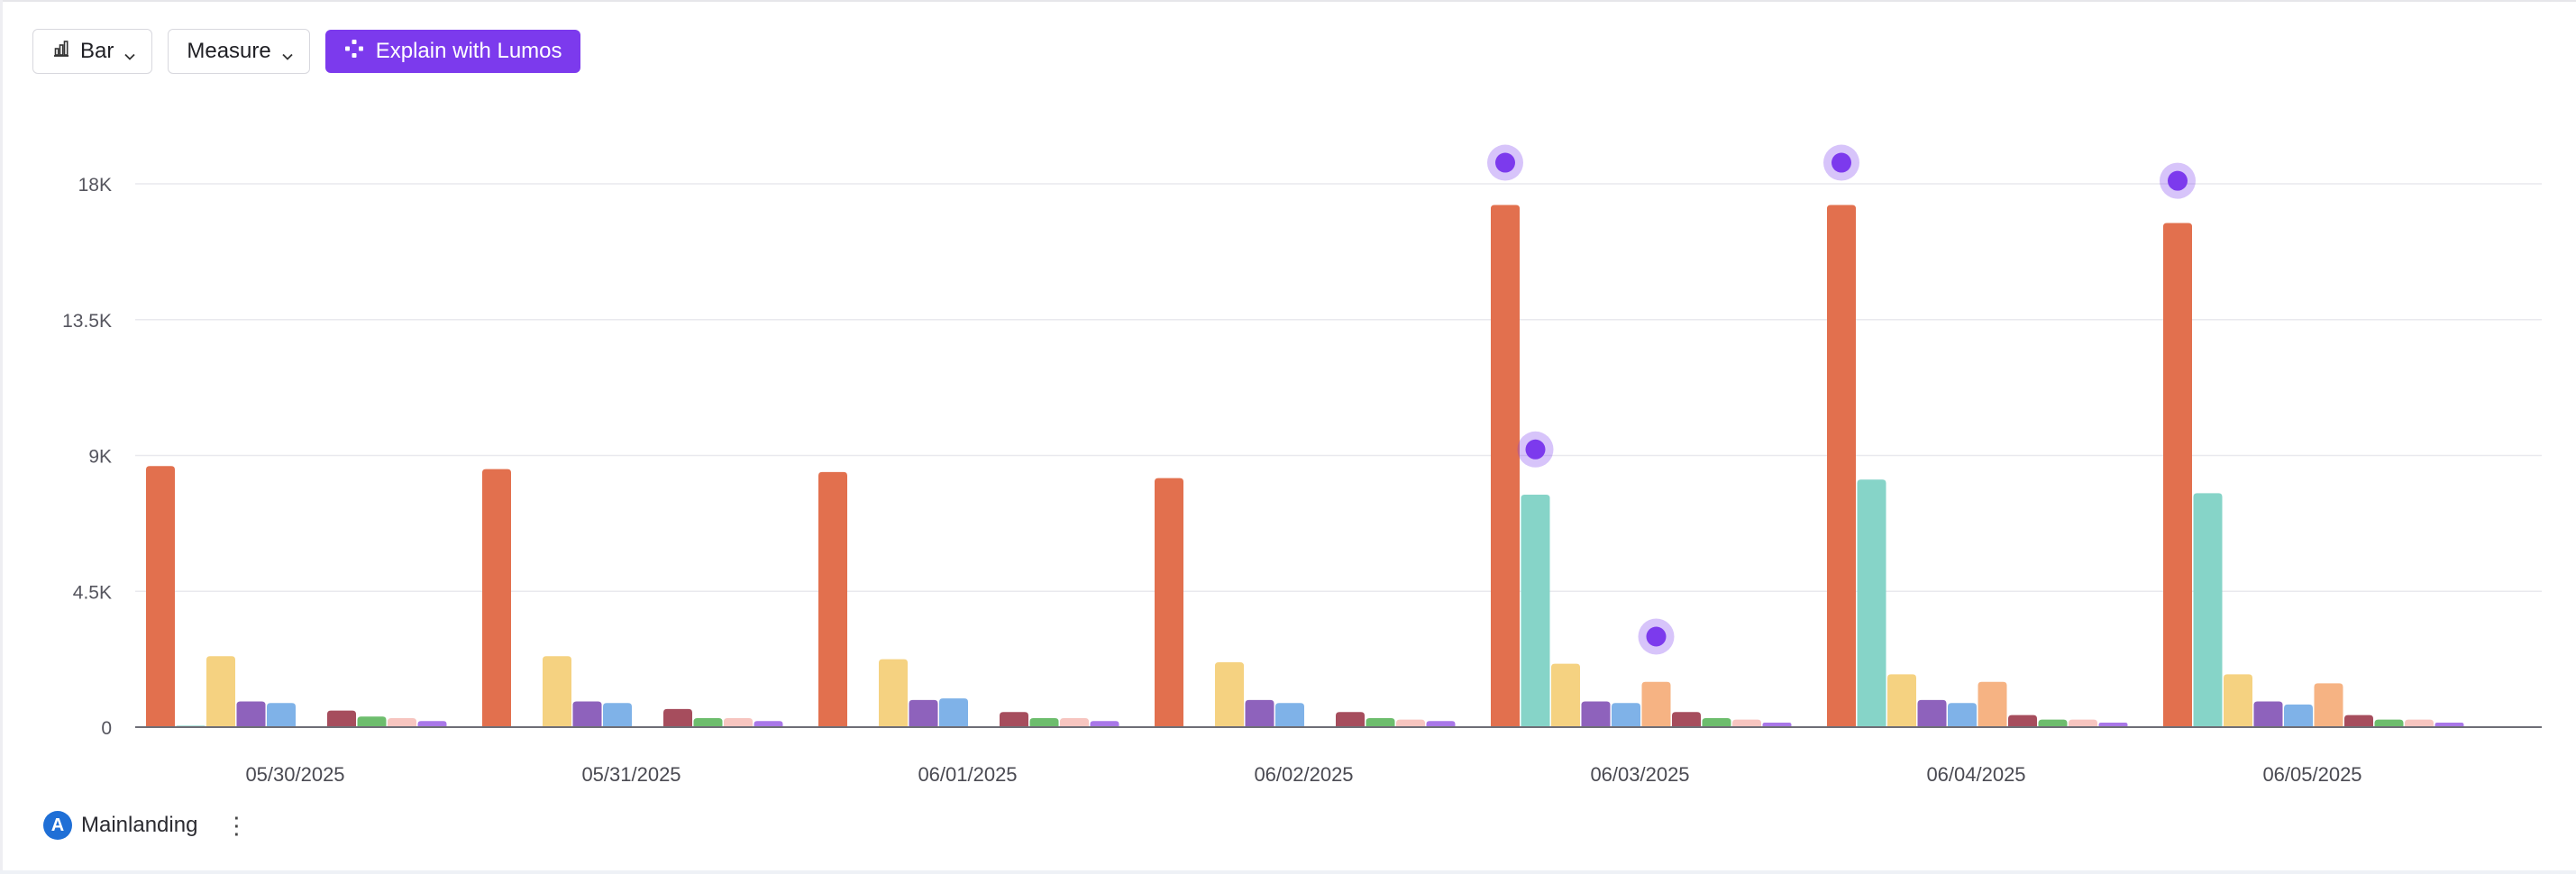  What do you see at coordinates (1, 437) in the screenshot?
I see `panel-left-border` at bounding box center [1, 437].